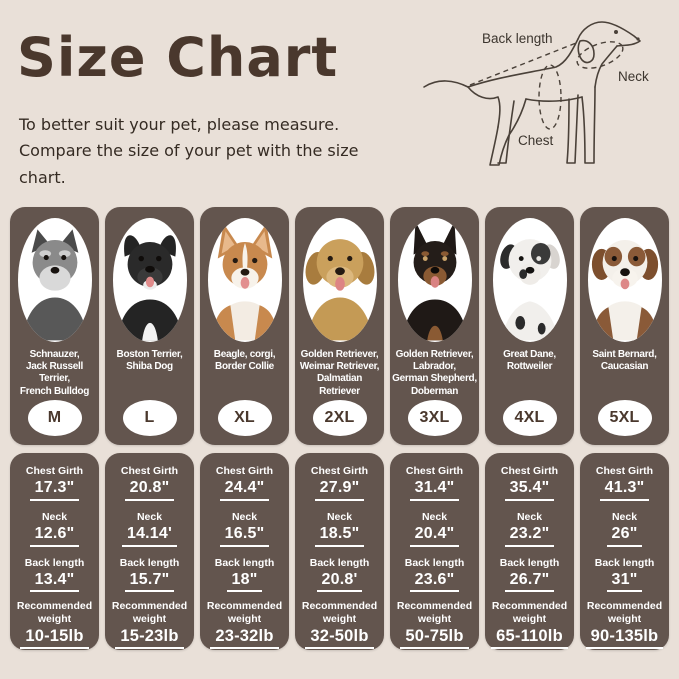  I want to click on neck-value: 12.6", so click(54, 536).